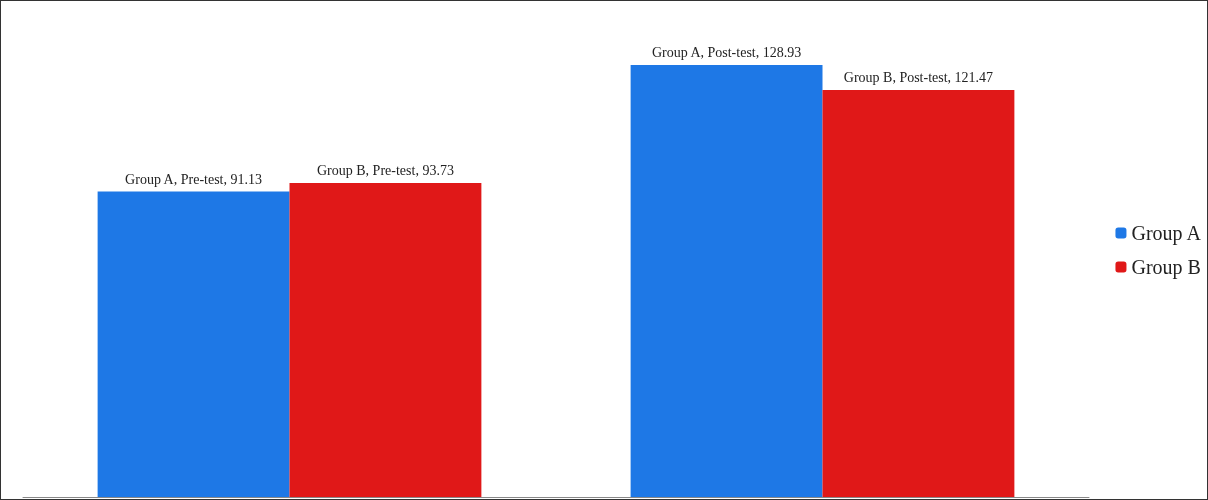 The width and height of the screenshot is (1208, 500). Describe the element at coordinates (194, 180) in the screenshot. I see `data-label: Group A, Pre-test, 91.13` at that location.